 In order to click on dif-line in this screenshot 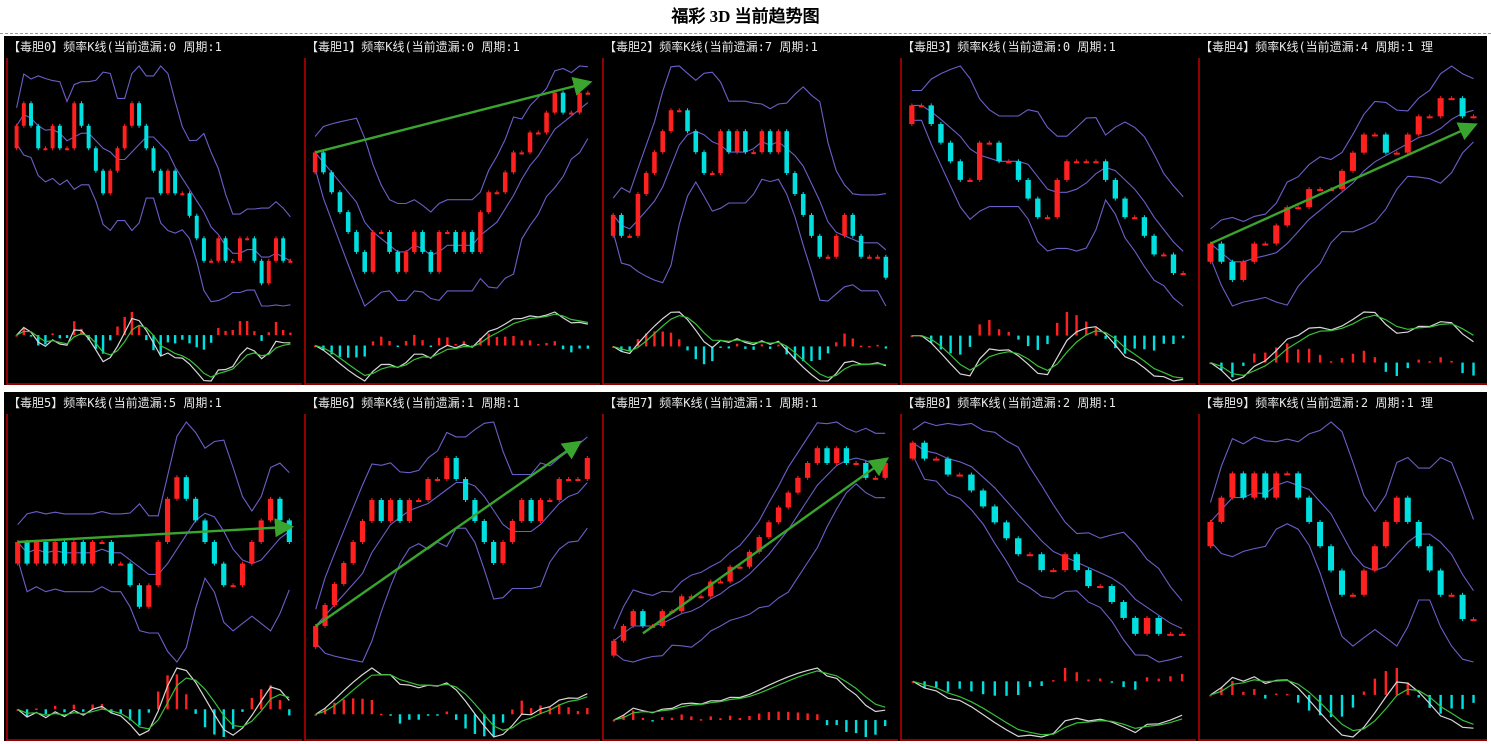, I will do `click(153, 349)`.